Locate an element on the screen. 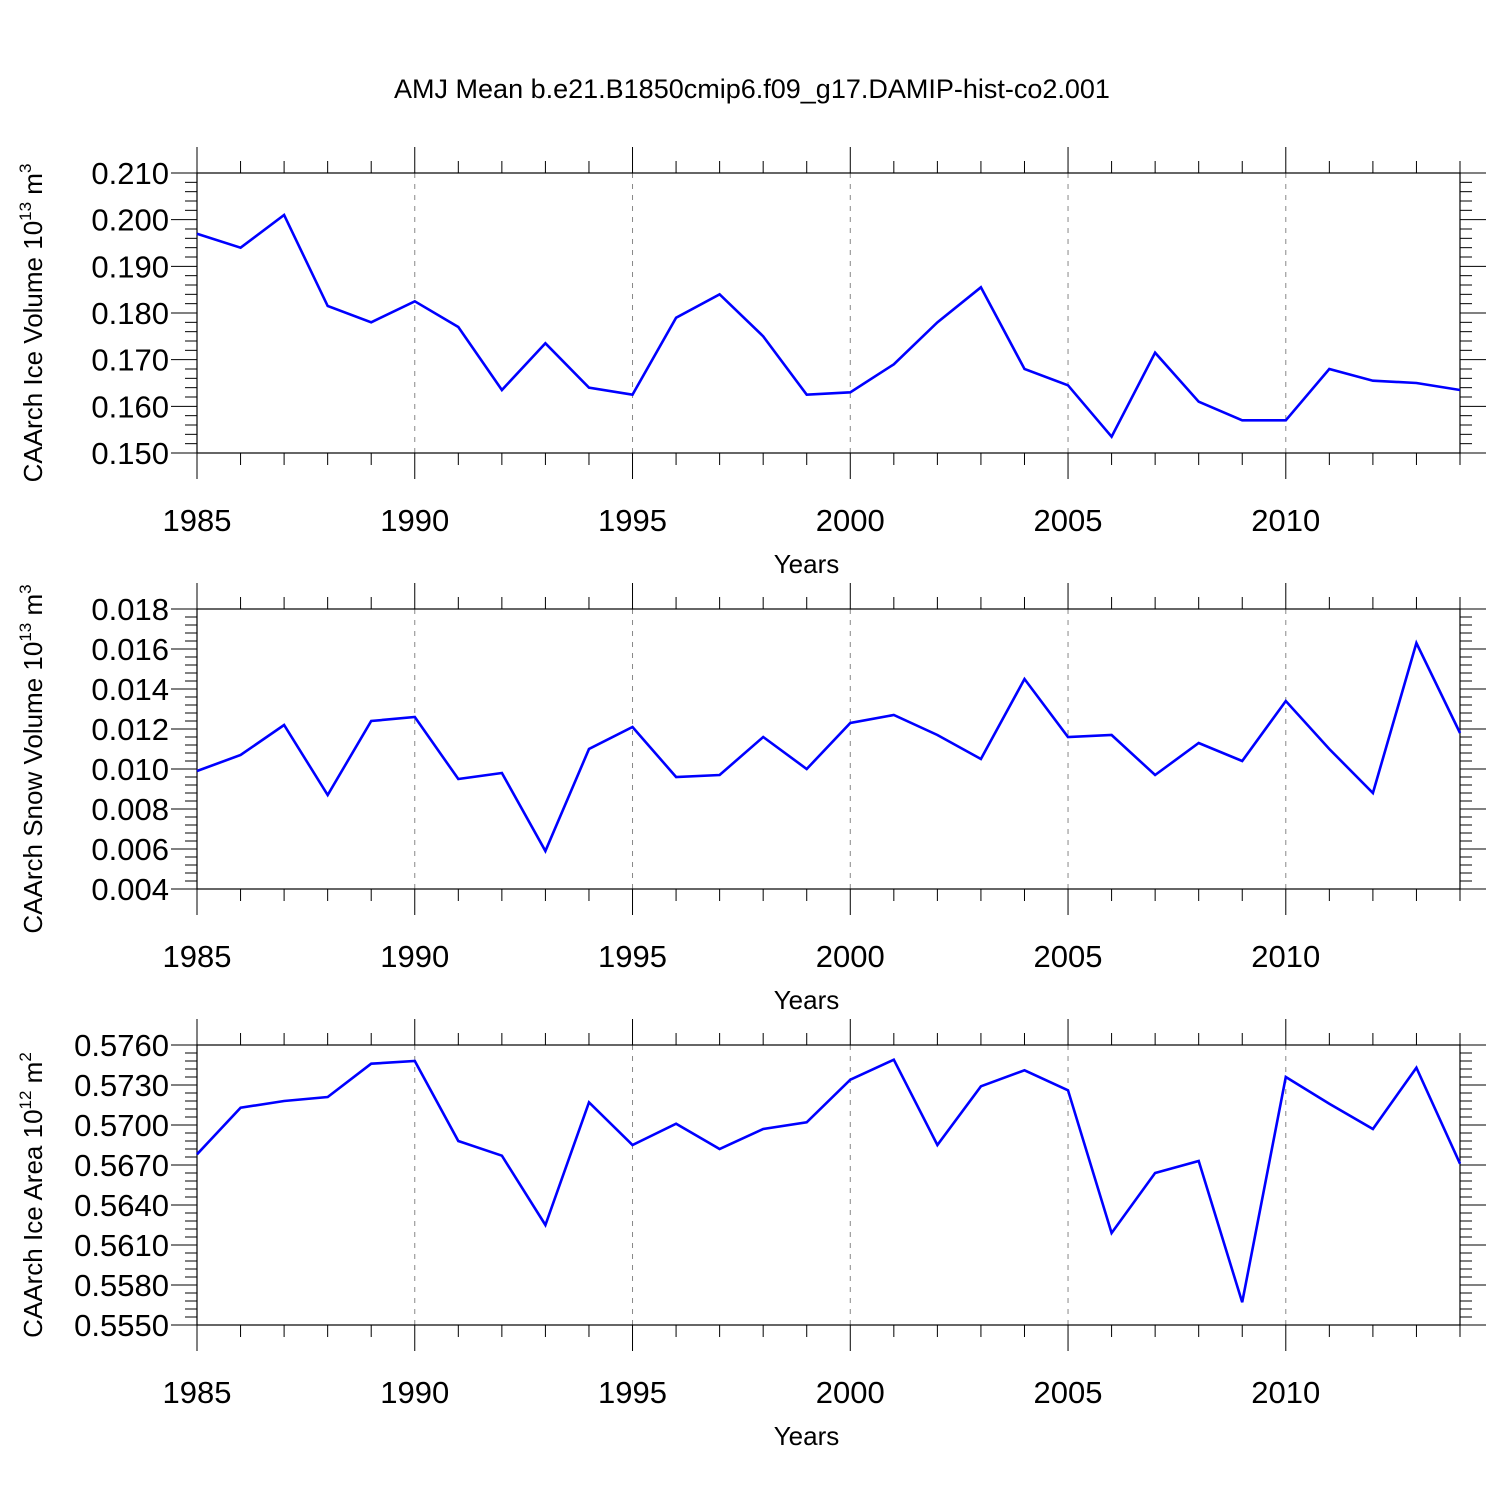 This screenshot has width=1500, height=1505. y-axis-title-unit-exponent: 2 is located at coordinates (25, 1056).